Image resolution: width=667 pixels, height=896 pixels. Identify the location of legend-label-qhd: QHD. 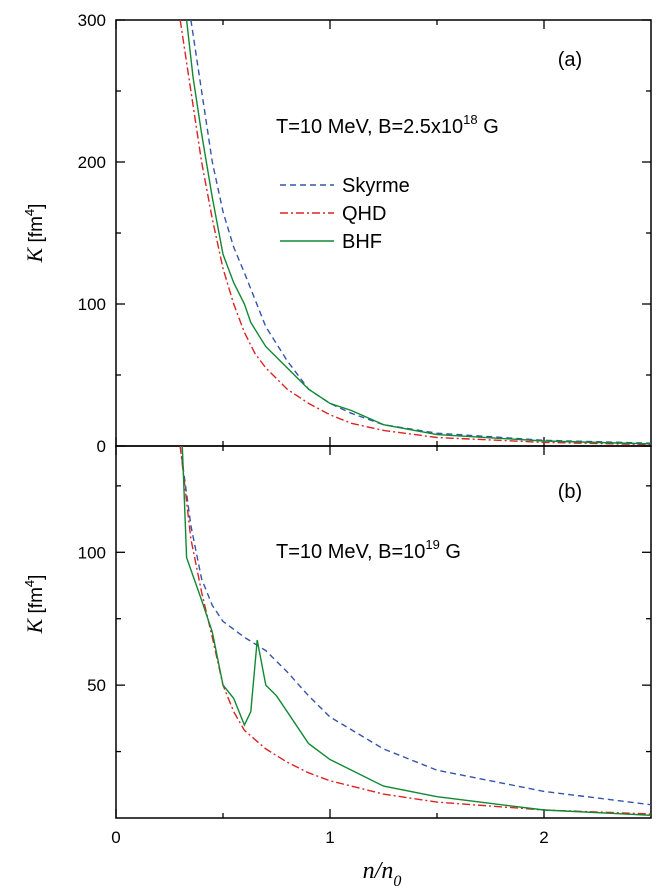
(364, 214).